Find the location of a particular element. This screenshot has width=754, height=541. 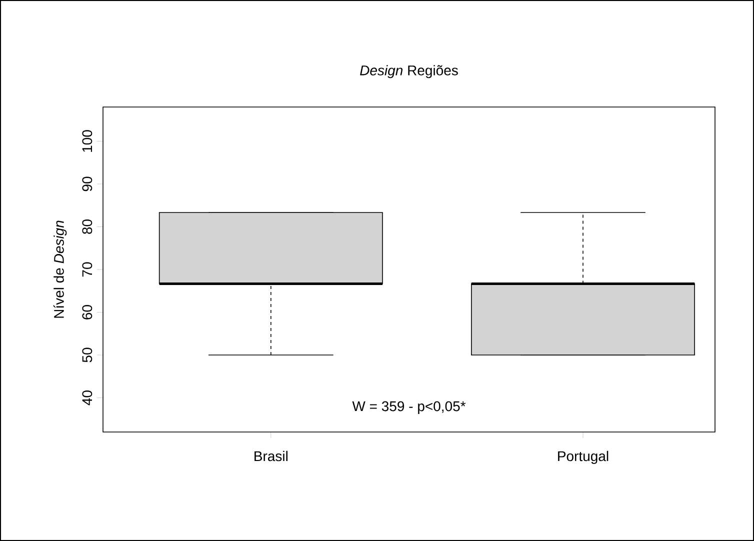

y-tick-label: 90 is located at coordinates (87, 184).